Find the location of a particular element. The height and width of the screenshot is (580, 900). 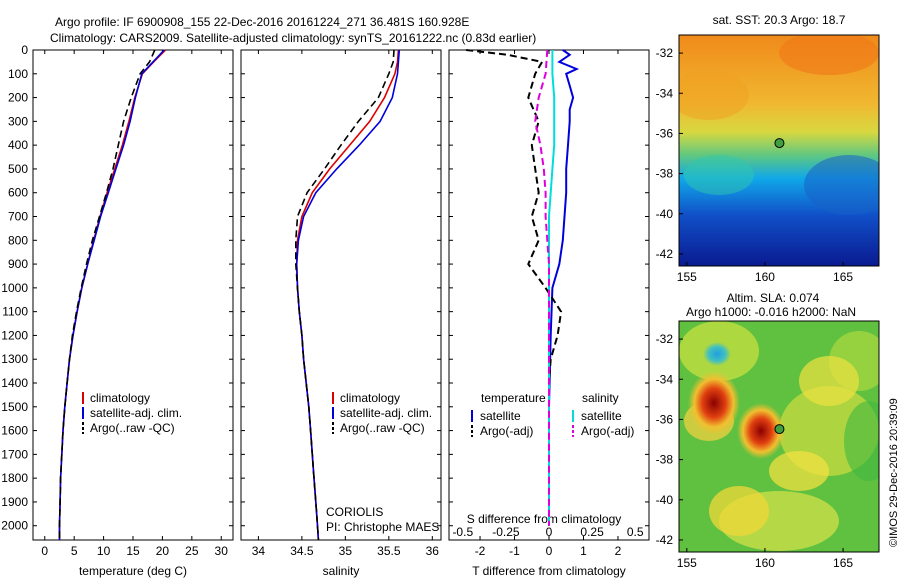

y-tick-label: -36 is located at coordinates (665, 133).